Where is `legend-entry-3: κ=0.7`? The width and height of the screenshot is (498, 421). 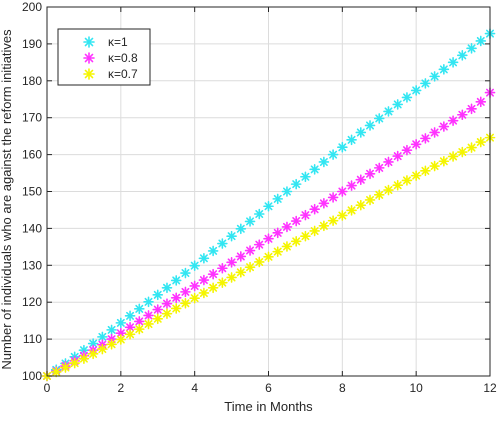
legend-entry-3: κ=0.7 is located at coordinates (110, 74).